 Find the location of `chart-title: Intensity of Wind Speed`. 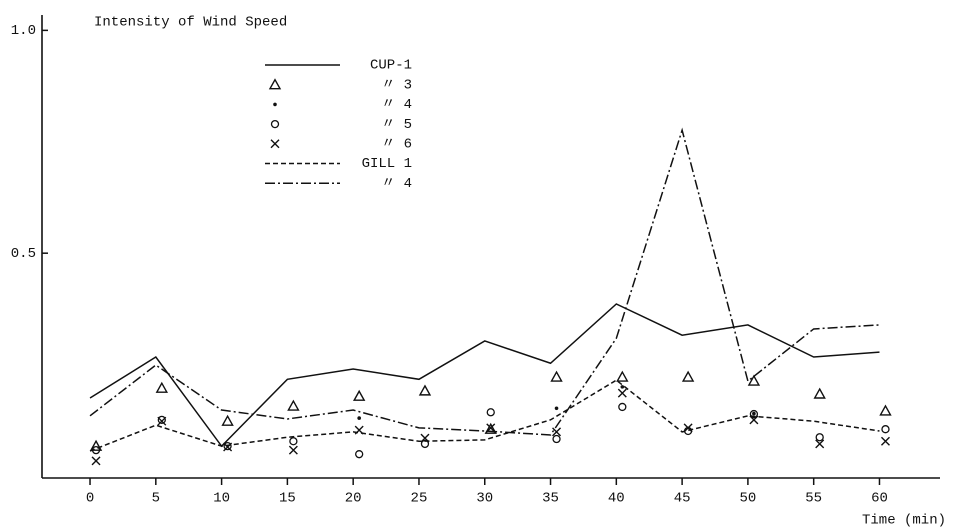

chart-title: Intensity of Wind Speed is located at coordinates (190, 23).